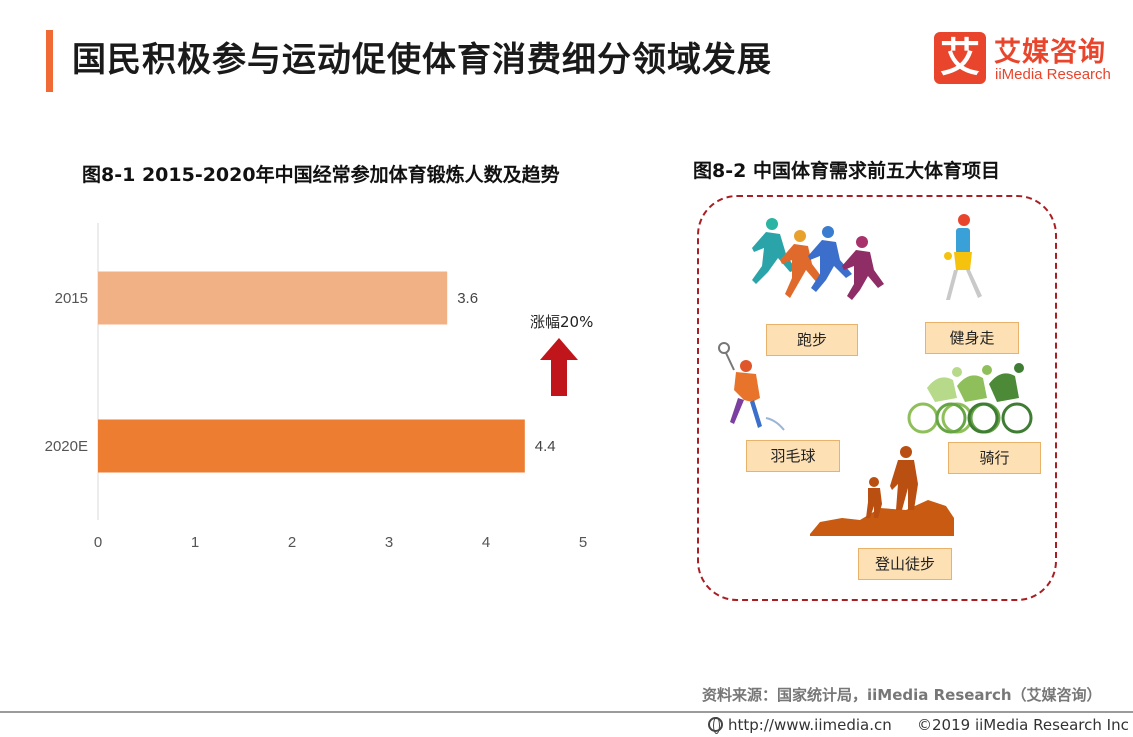  What do you see at coordinates (970, 398) in the screenshot?
I see `cycling-illustration` at bounding box center [970, 398].